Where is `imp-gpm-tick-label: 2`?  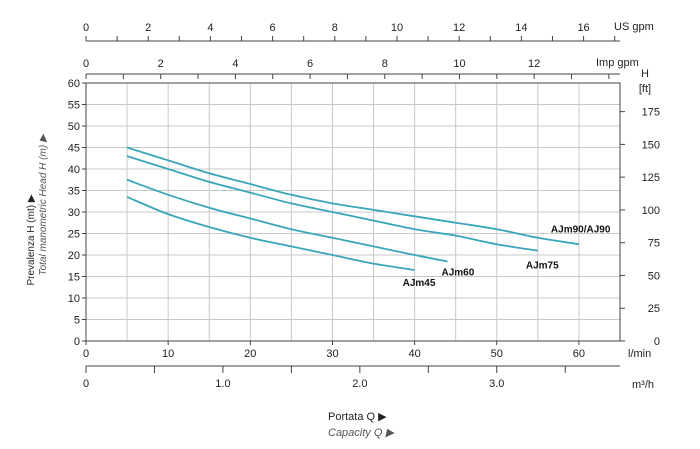
imp-gpm-tick-label: 2 is located at coordinates (161, 64).